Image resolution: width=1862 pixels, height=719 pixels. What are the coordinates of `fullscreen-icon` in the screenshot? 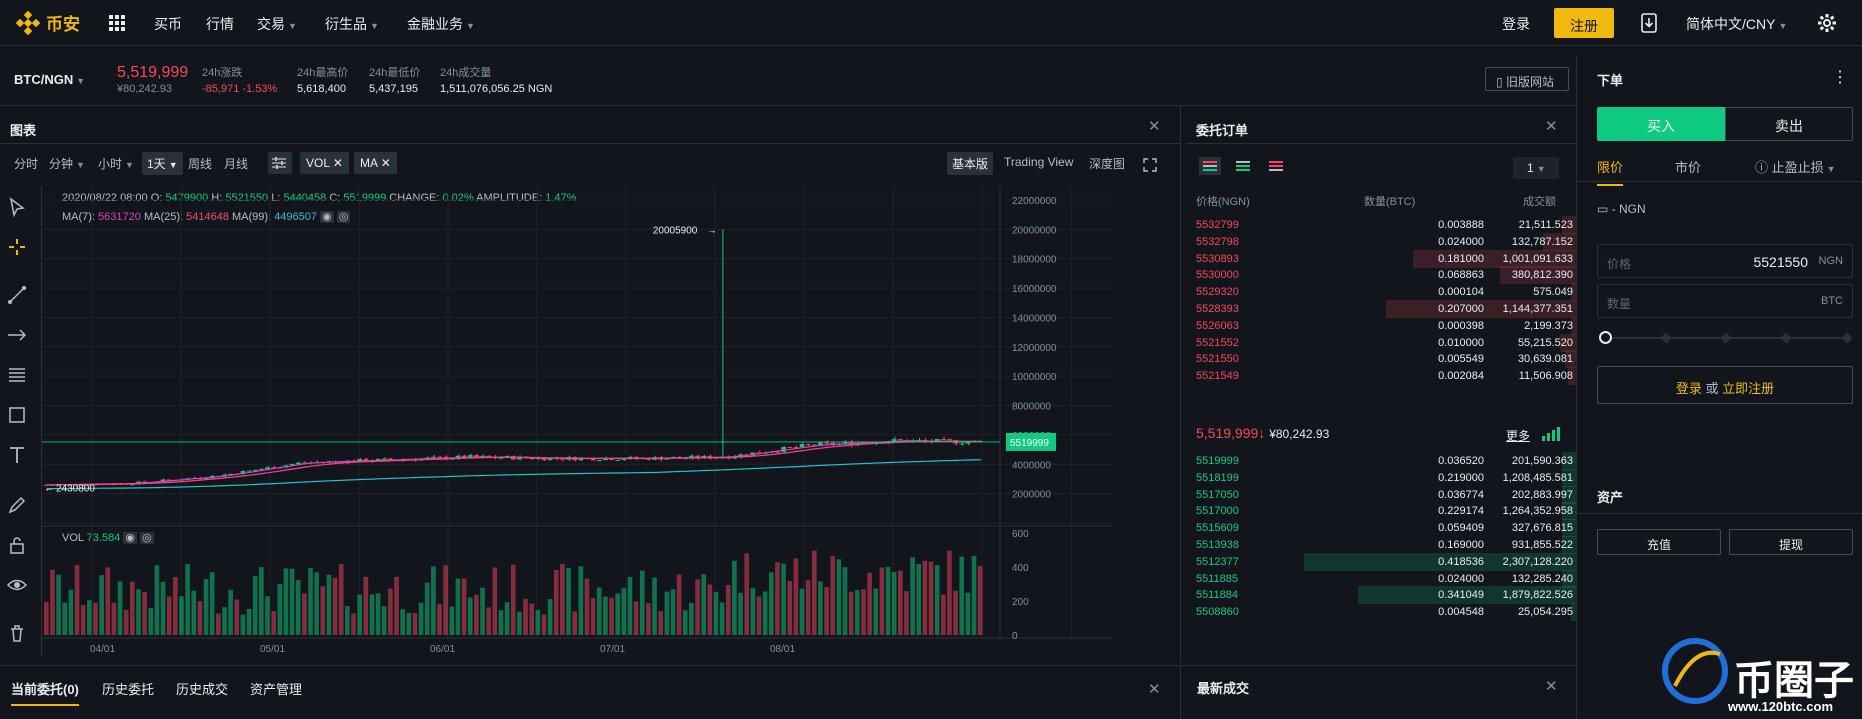 It's located at (1150, 165).